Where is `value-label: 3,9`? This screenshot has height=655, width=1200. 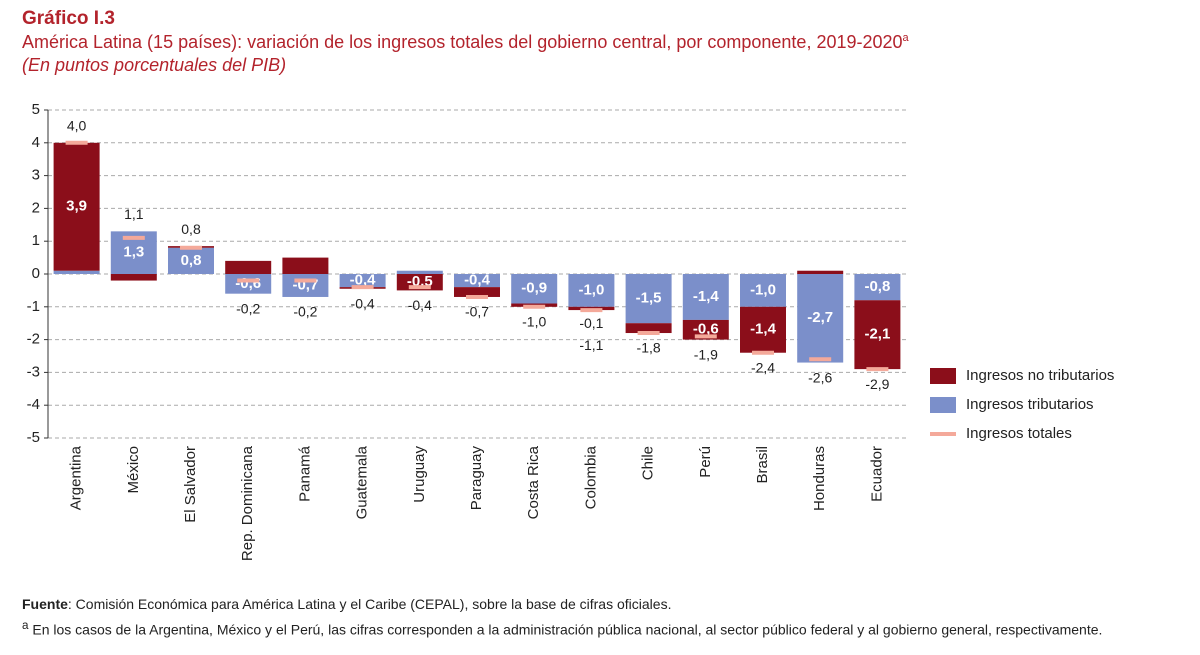 value-label: 3,9 is located at coordinates (76, 206).